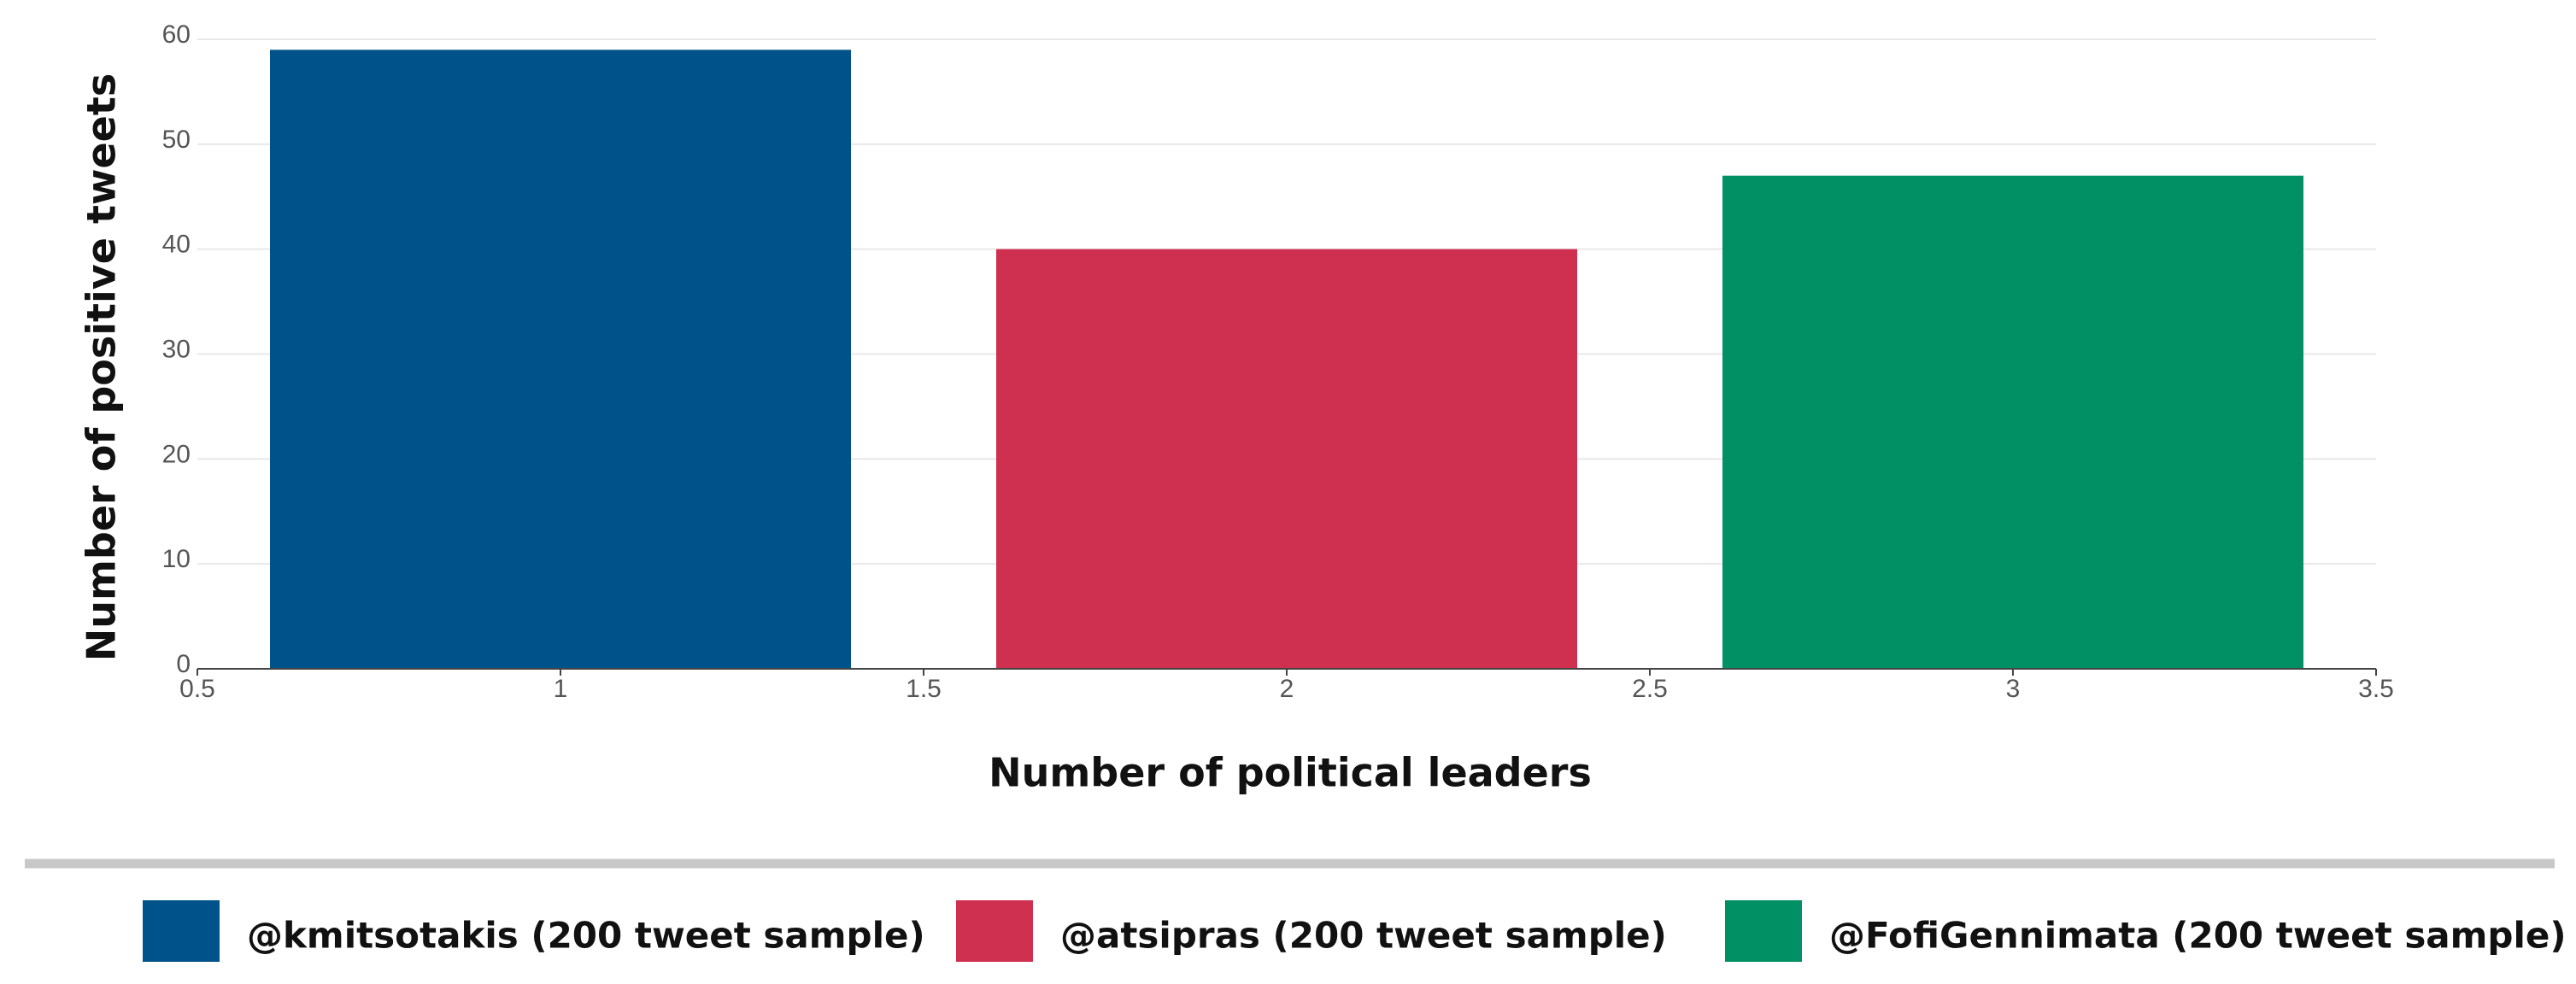  I want to click on x-tick-label: 2, so click(1287, 689).